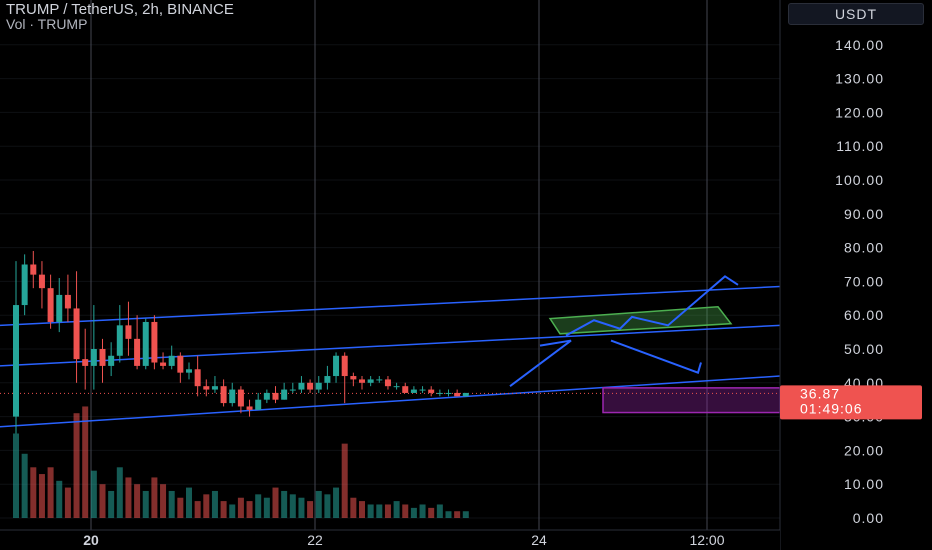 This screenshot has width=932, height=550. I want to click on time-axis: 20 22 24 12:00, so click(390, 539).